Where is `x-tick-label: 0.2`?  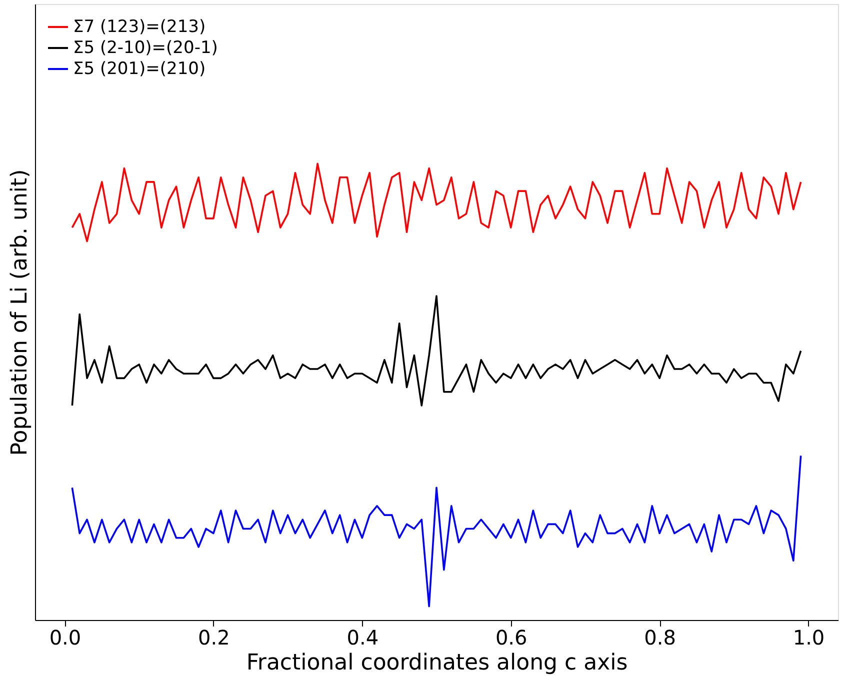 x-tick-label: 0.2 is located at coordinates (214, 638).